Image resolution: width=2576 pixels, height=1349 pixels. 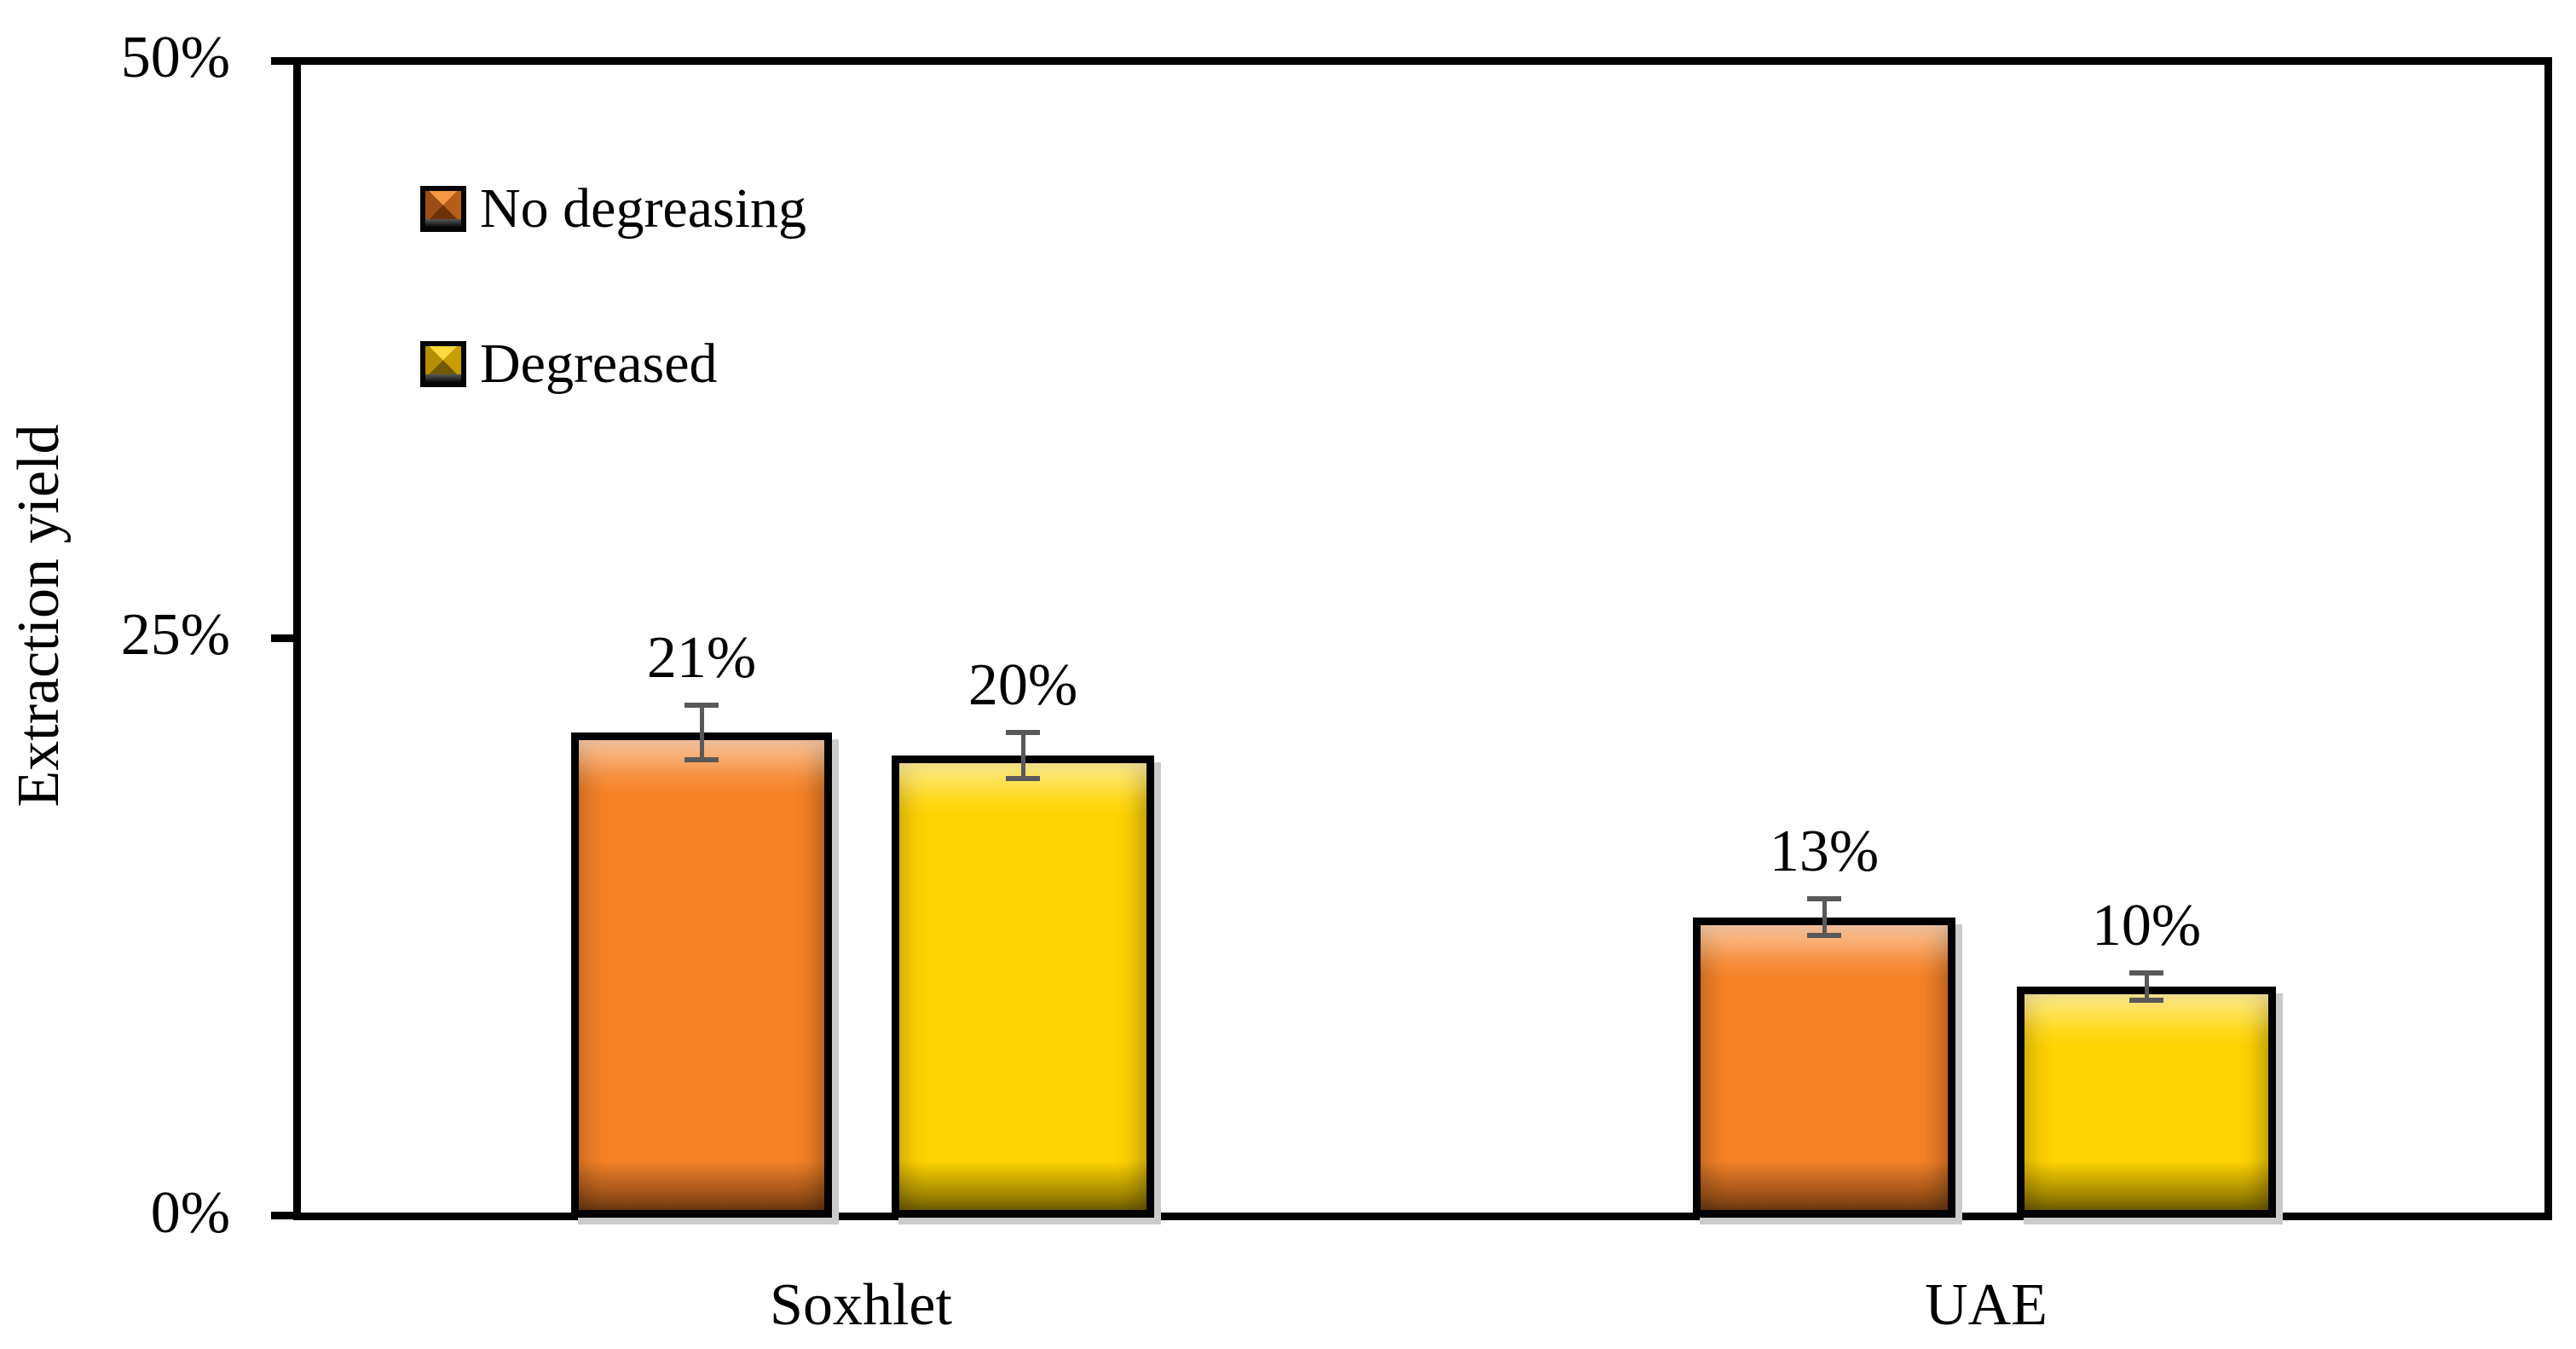 I want to click on y-tick-label-25: 25%, so click(x=175, y=635).